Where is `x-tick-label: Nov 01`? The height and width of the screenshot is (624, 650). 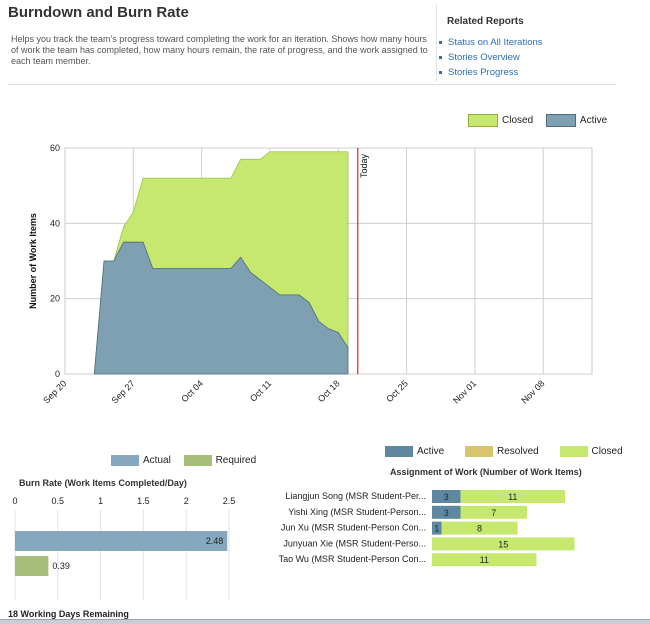
x-tick-label: Nov 01 is located at coordinates (464, 391).